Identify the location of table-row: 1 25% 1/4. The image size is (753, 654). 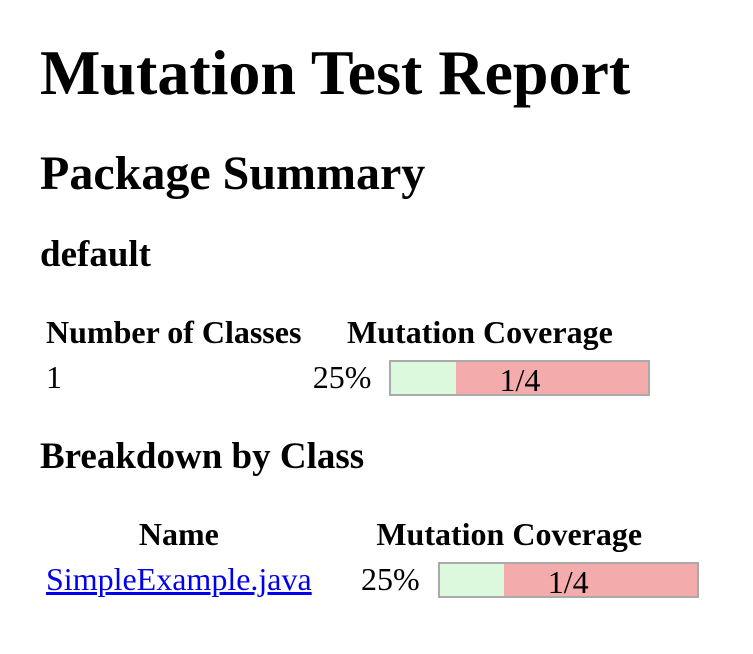
(348, 377).